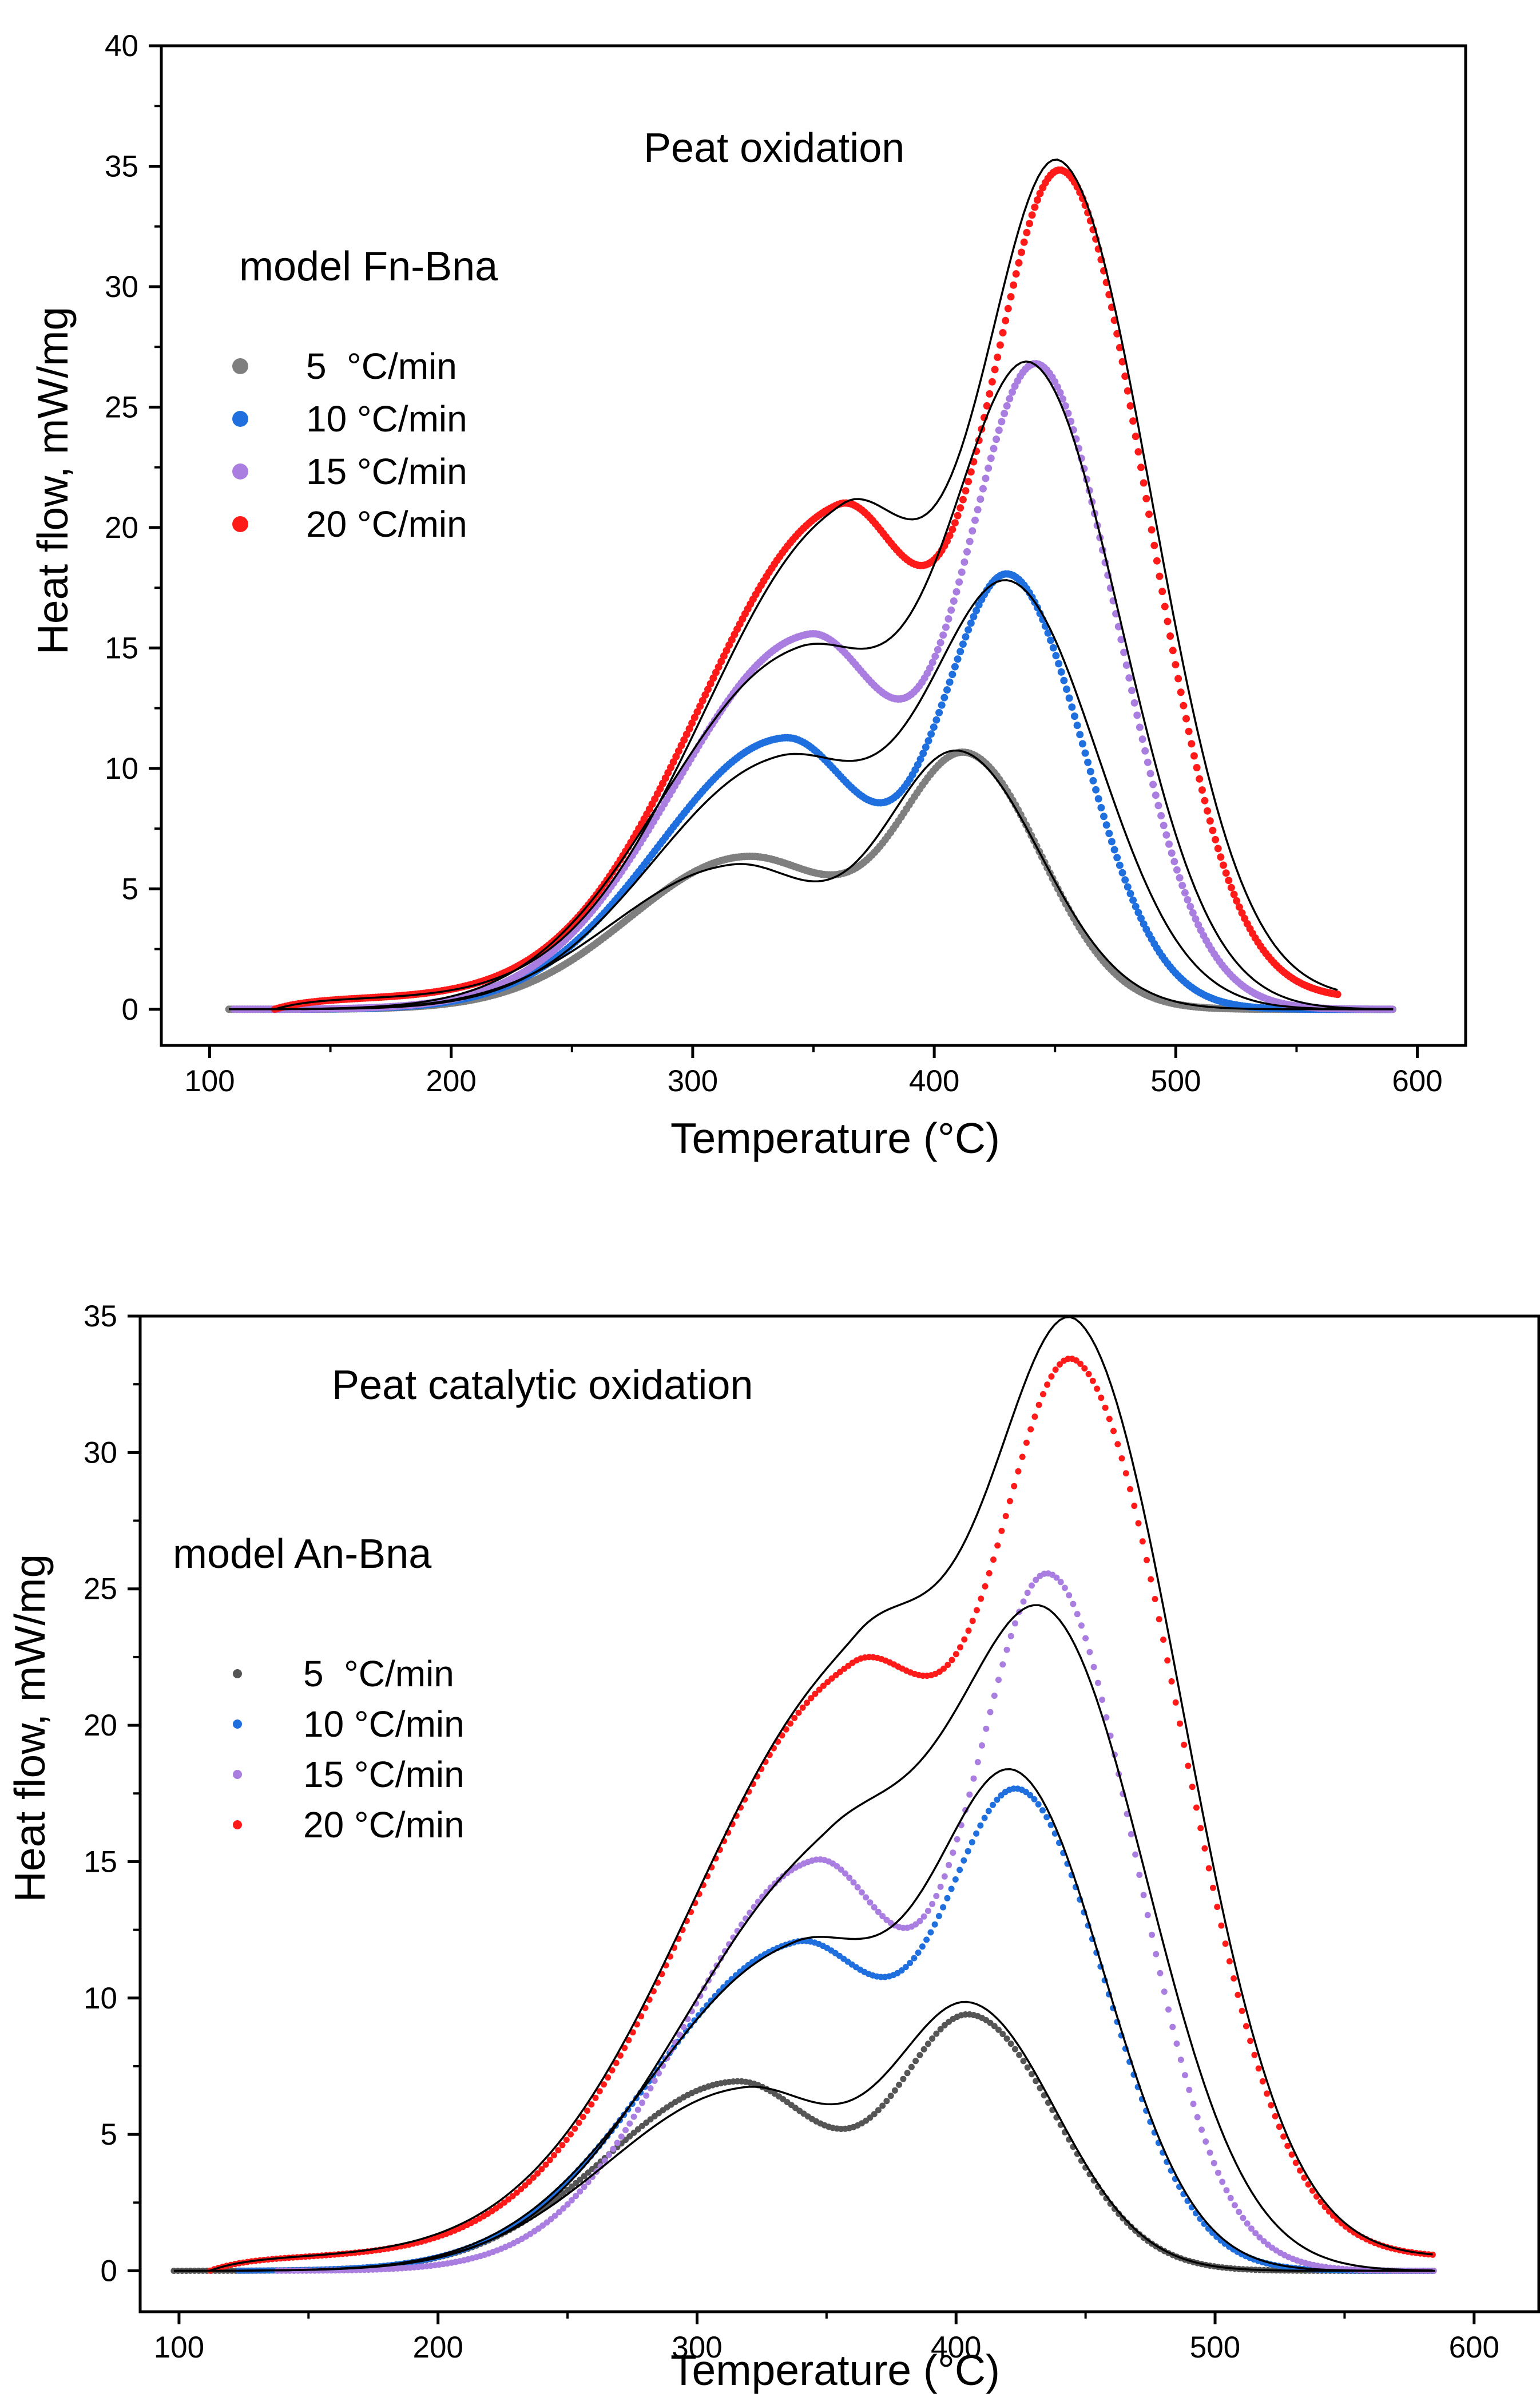 This screenshot has width=1540, height=2405. I want to click on y-tick-label: 5, so click(130, 889).